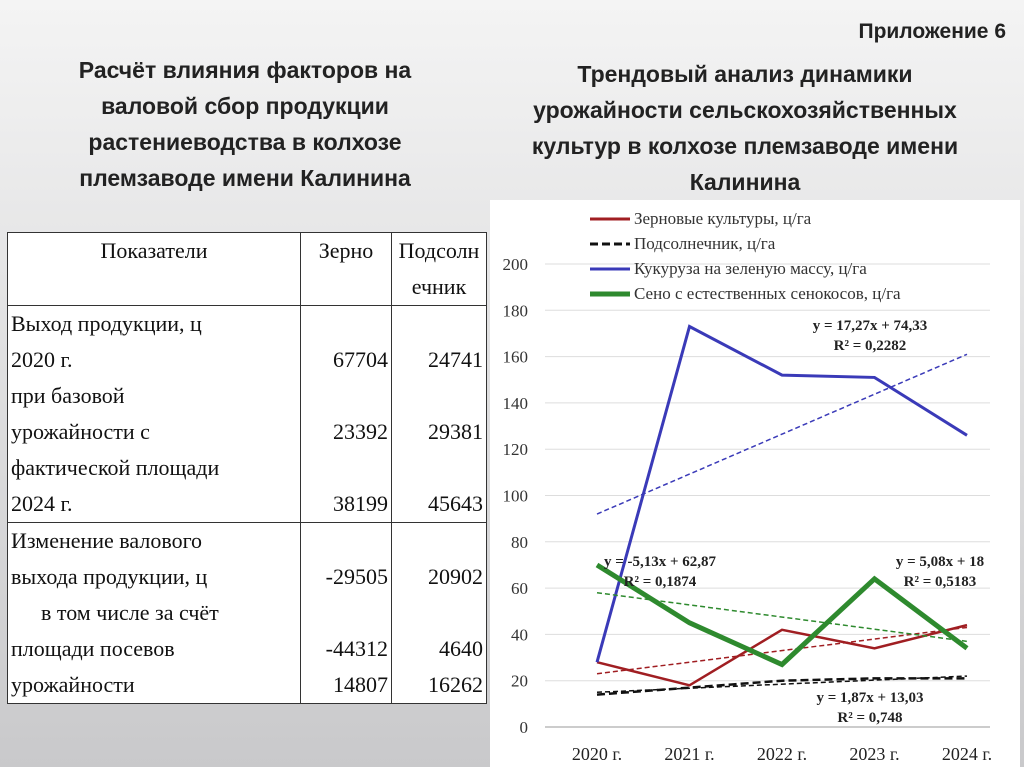 This screenshot has height=767, width=1024. I want to click on x-tick-label: 2024 г., so click(967, 754).